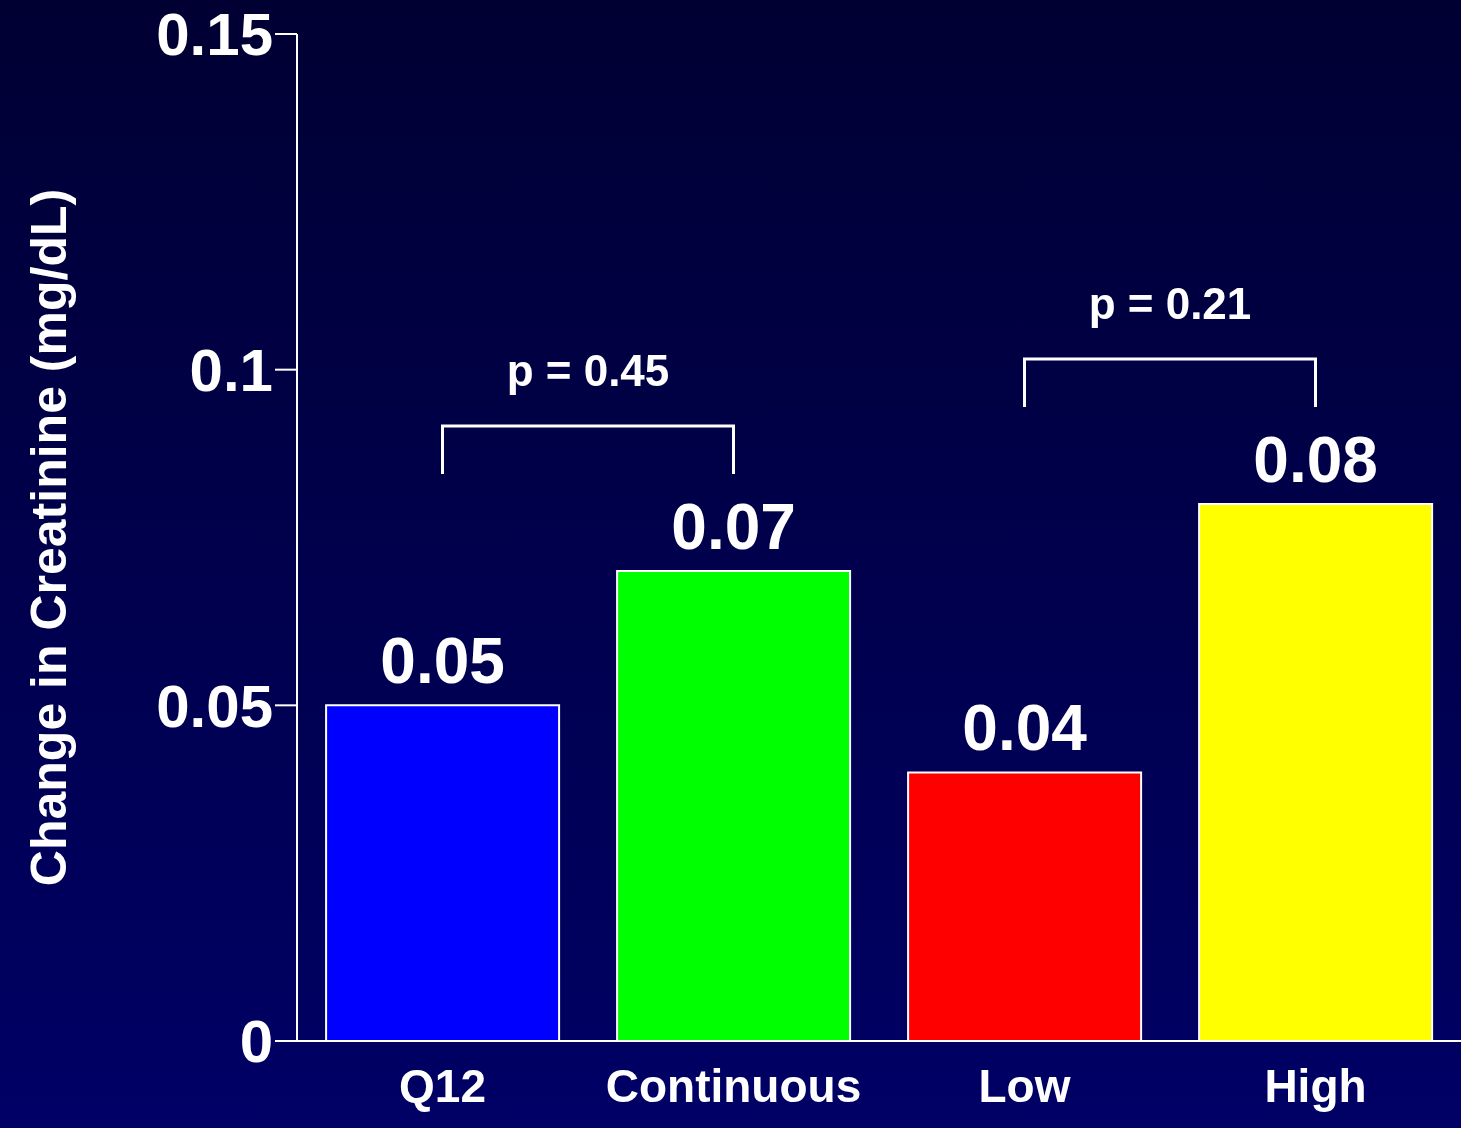 The image size is (1461, 1128). What do you see at coordinates (1315, 1085) in the screenshot?
I see `x-tick-label: High` at bounding box center [1315, 1085].